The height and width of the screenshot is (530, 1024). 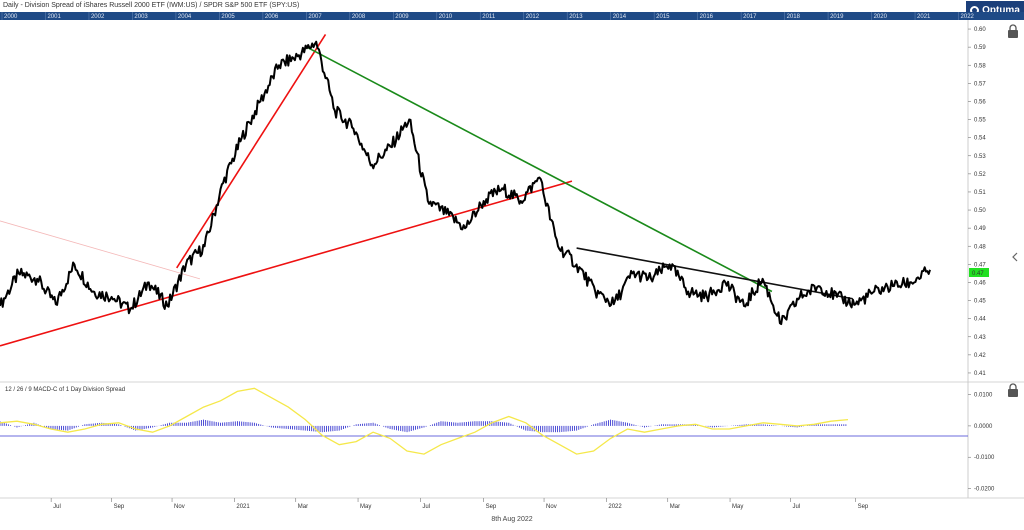 What do you see at coordinates (984, 490) in the screenshot?
I see `macd-y-tick-label: -0.0200` at bounding box center [984, 490].